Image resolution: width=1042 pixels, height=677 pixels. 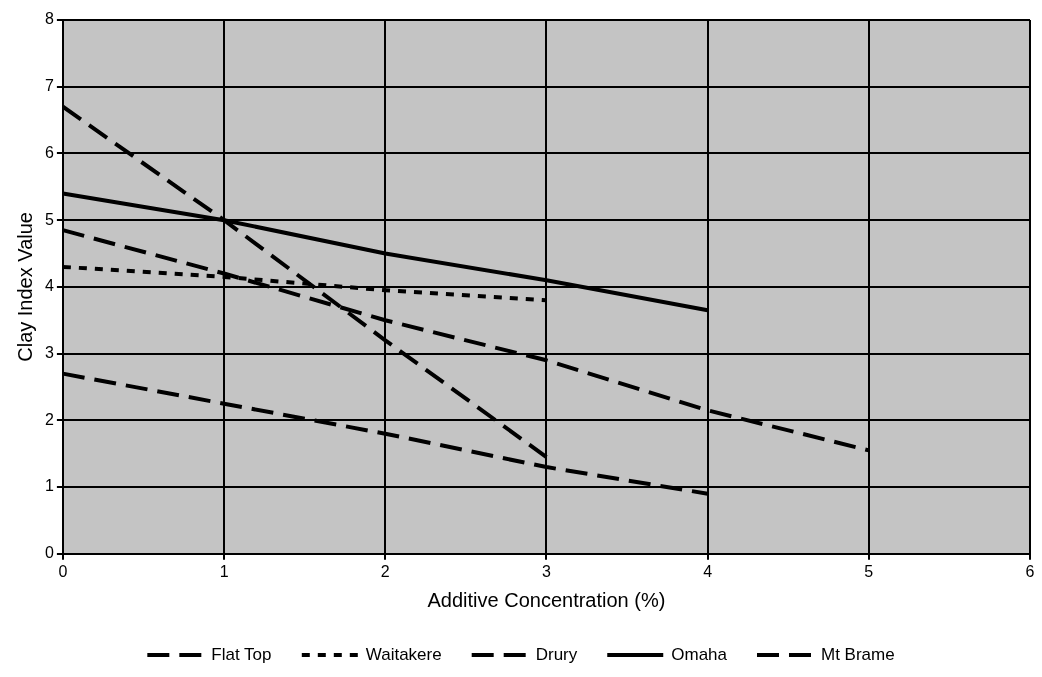 What do you see at coordinates (385, 571) in the screenshot?
I see `x-tick-label: 2` at bounding box center [385, 571].